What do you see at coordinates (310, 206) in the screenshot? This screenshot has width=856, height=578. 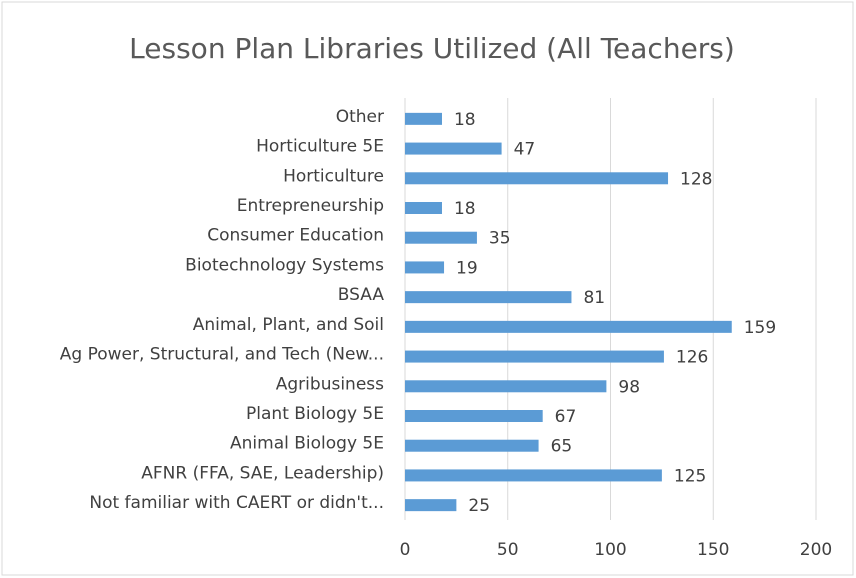 I see `y-tick-label: Entrepreneurship` at bounding box center [310, 206].